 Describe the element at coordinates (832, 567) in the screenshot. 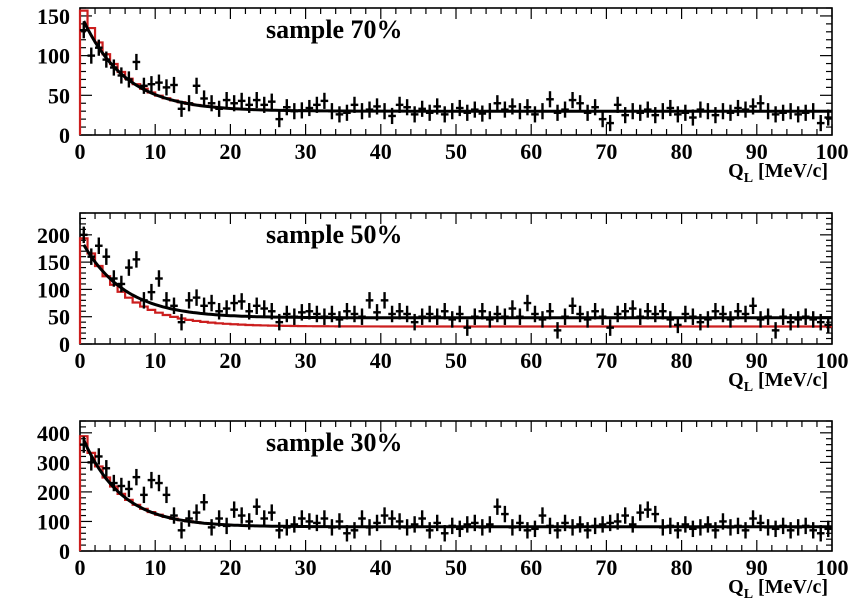

I see `x-tick-label: 100` at that location.